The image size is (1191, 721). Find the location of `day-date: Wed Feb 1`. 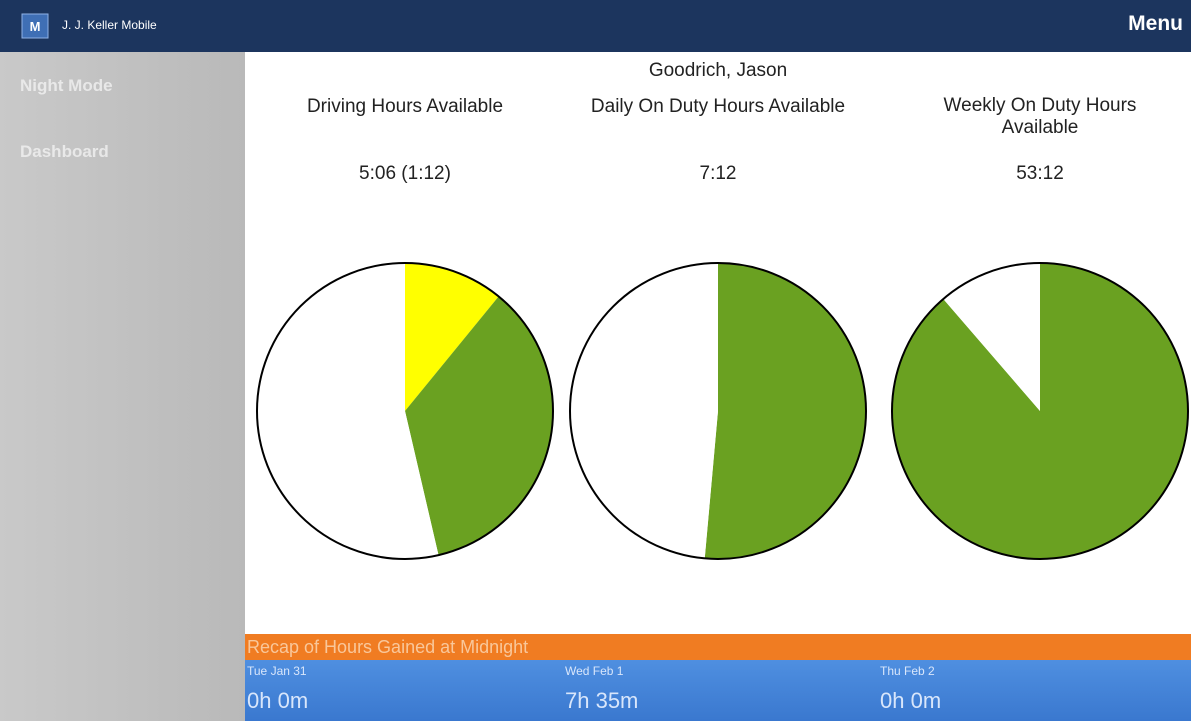

day-date: Wed Feb 1 is located at coordinates (594, 671).